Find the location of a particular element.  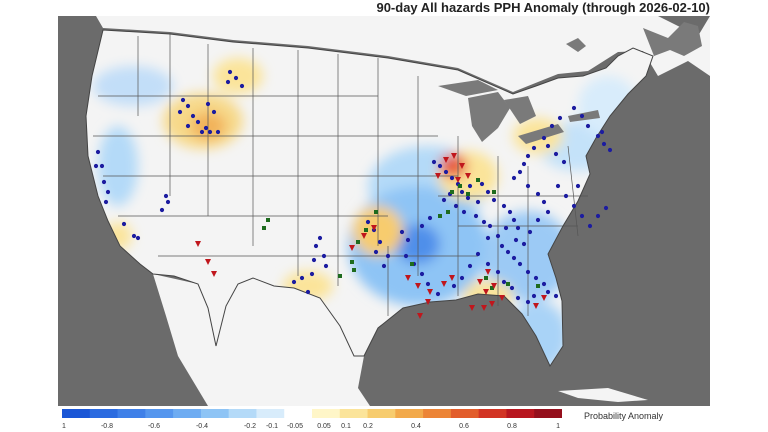

lake-huron is located at coordinates (520, 110).